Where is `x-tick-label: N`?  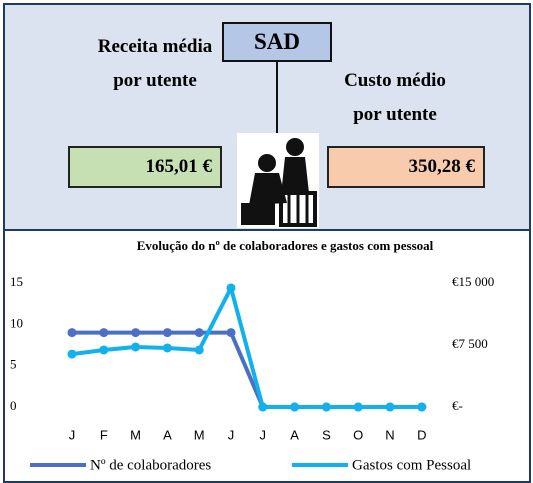 x-tick-label: N is located at coordinates (389, 434).